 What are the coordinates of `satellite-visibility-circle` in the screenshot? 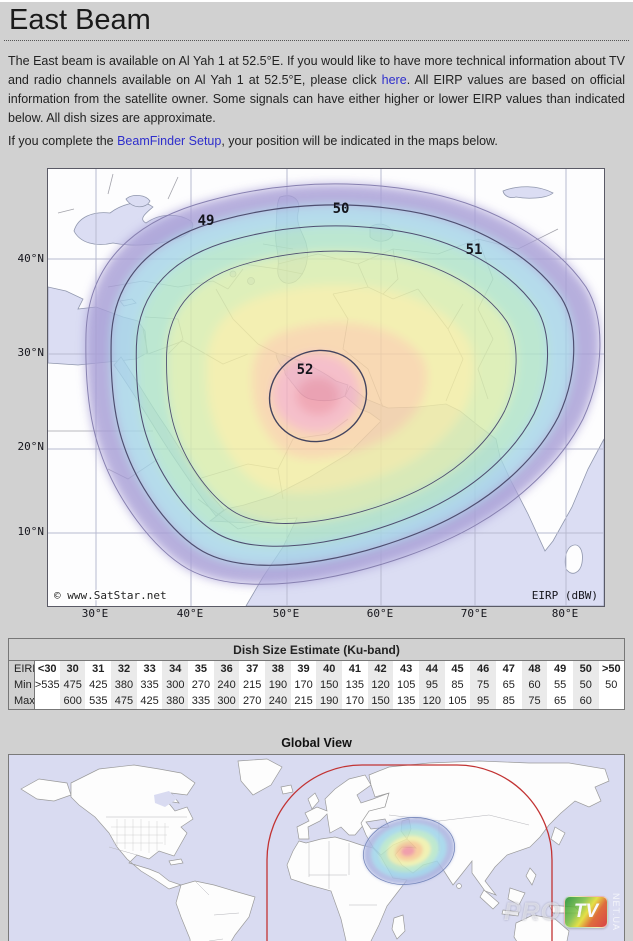 It's located at (409, 852).